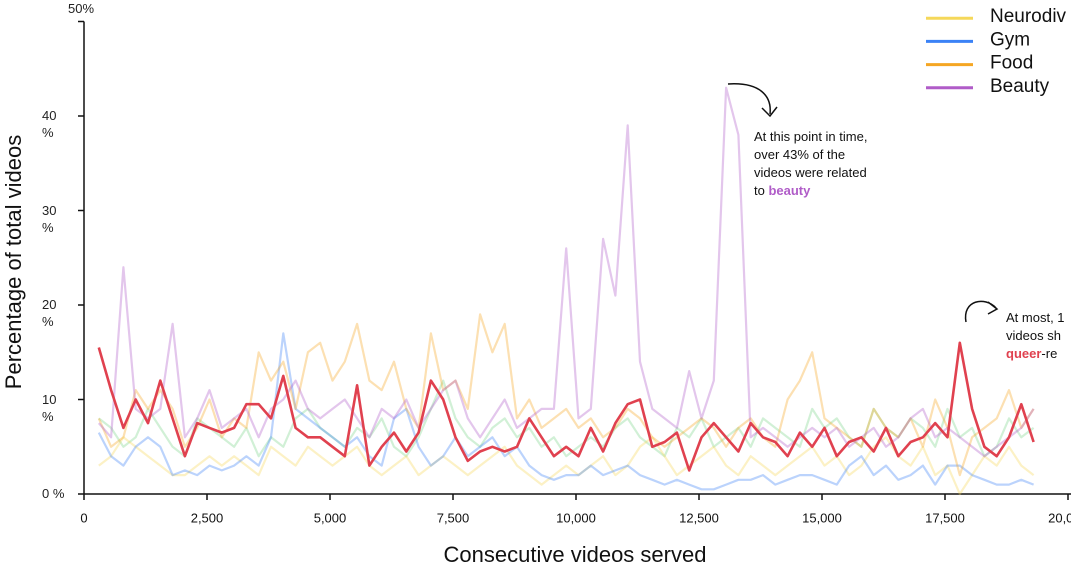 The image size is (1071, 570). I want to click on x-tick-label: 20,000, so click(1059, 517).